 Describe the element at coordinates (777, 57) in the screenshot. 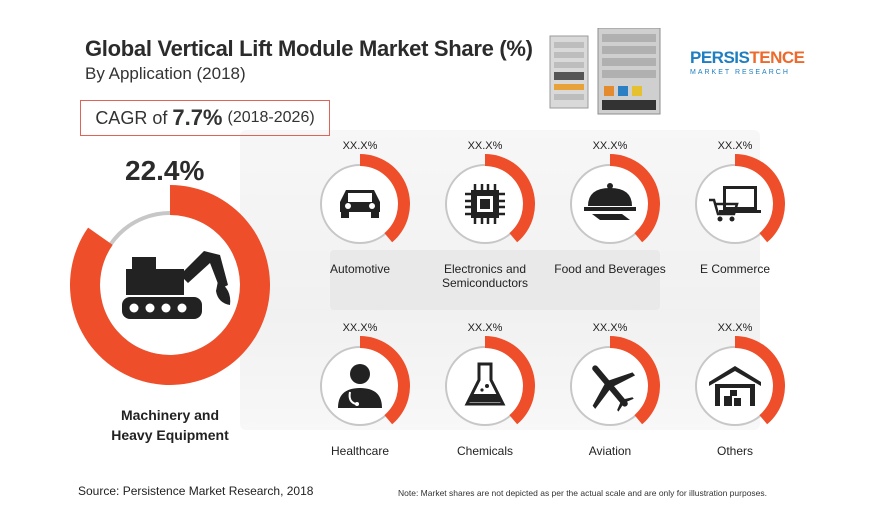

I see `logo-name-part2: TENCE` at that location.